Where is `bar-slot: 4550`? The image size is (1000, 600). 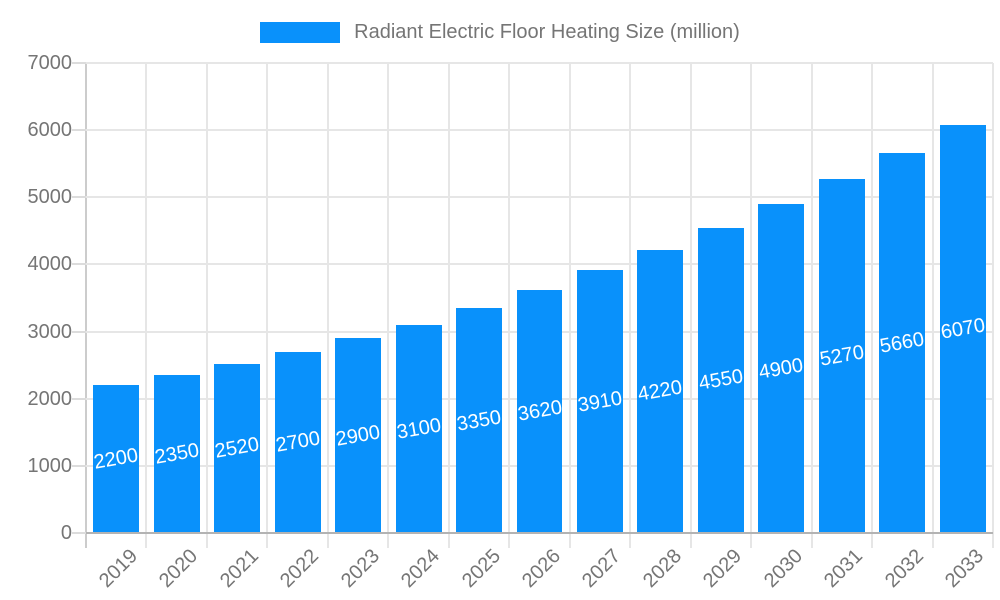 bar-slot: 4550 is located at coordinates (721, 298).